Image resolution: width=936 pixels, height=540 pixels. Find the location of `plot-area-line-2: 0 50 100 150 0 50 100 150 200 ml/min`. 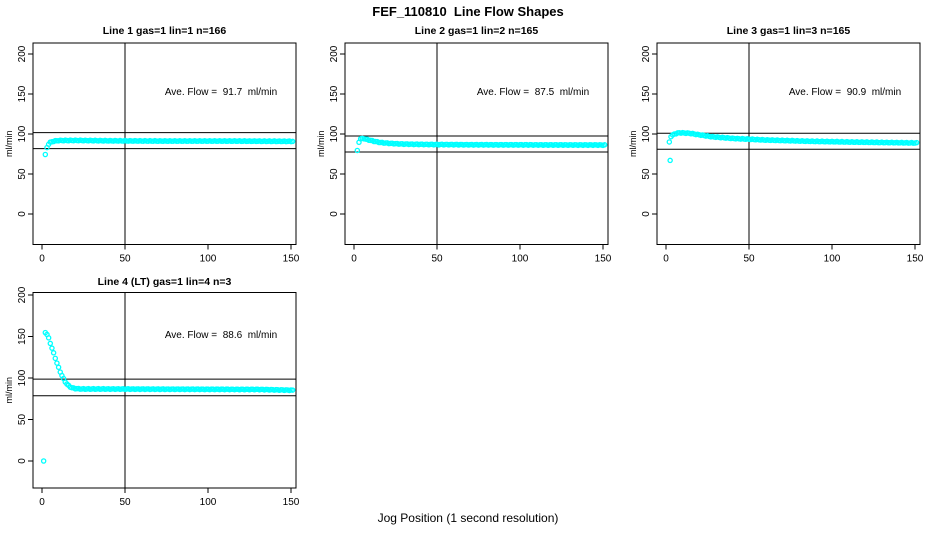

plot-area-line-2: 0 50 100 150 0 50 100 150 200 ml/min is located at coordinates (464, 153).